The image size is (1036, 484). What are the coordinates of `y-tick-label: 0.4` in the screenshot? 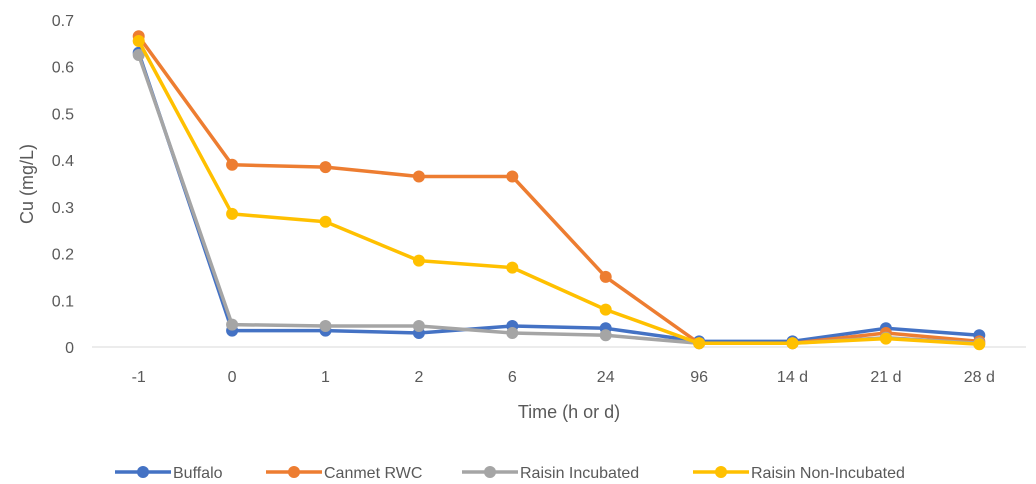 It's located at (63, 161).